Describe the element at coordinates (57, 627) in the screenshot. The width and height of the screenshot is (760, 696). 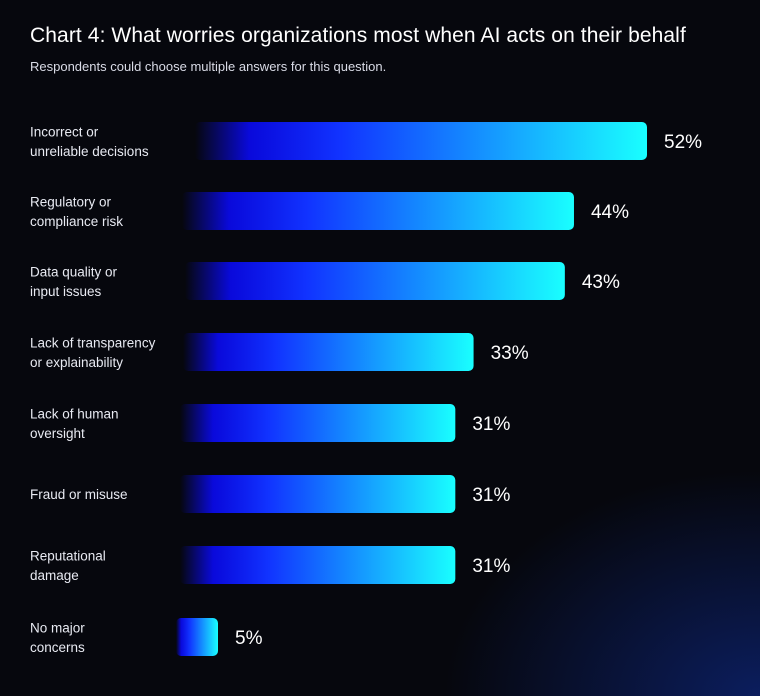
I see `category-label-7-line-0: No major` at that location.